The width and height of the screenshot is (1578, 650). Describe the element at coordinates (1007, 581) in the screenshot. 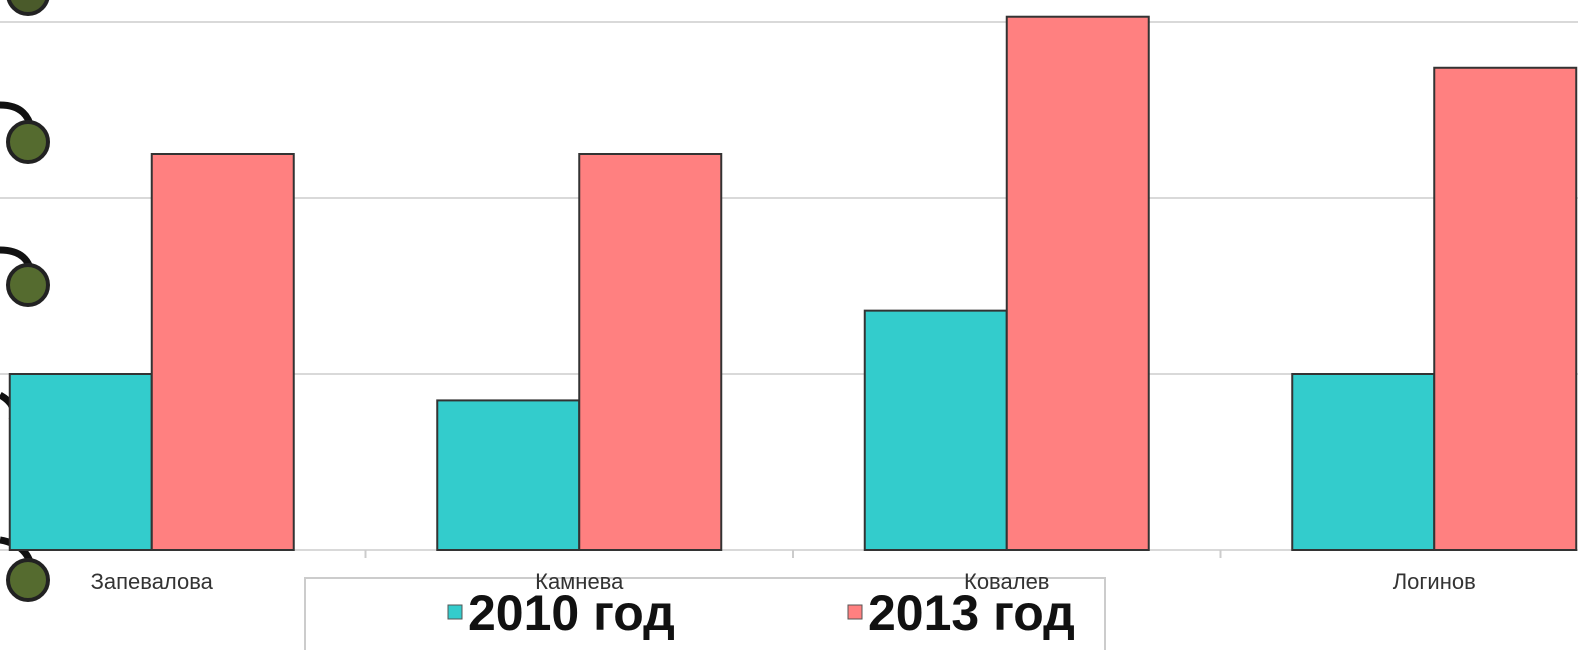

I see `x-tick-label: Ковалев` at that location.